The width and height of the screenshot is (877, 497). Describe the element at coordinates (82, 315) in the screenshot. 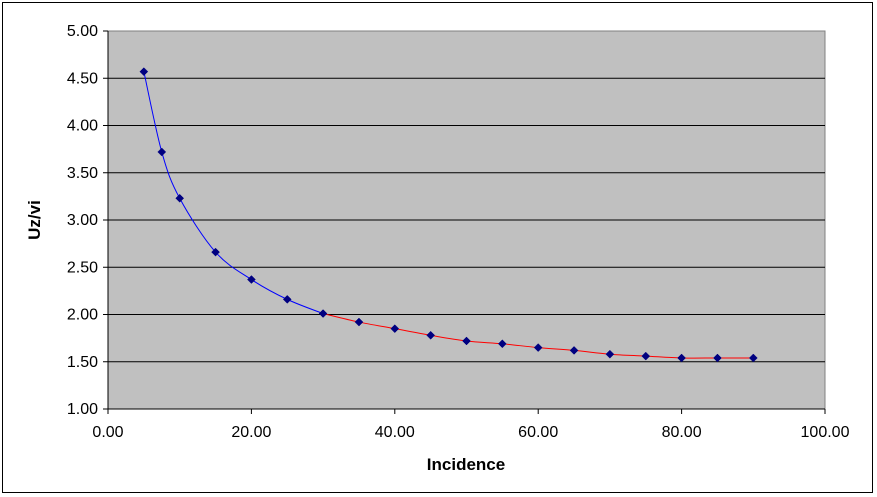

I see `y-tick-label: 2.00` at that location.